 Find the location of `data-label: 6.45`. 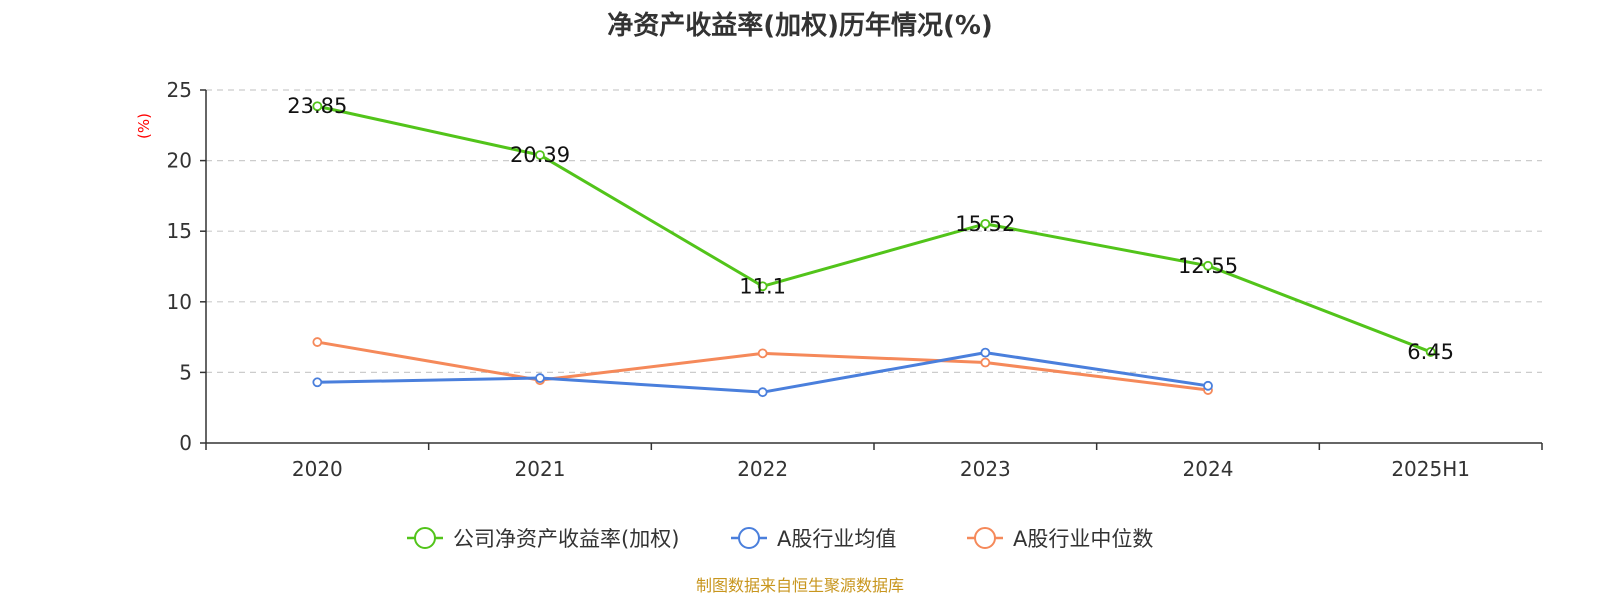

data-label: 6.45 is located at coordinates (1430, 352).